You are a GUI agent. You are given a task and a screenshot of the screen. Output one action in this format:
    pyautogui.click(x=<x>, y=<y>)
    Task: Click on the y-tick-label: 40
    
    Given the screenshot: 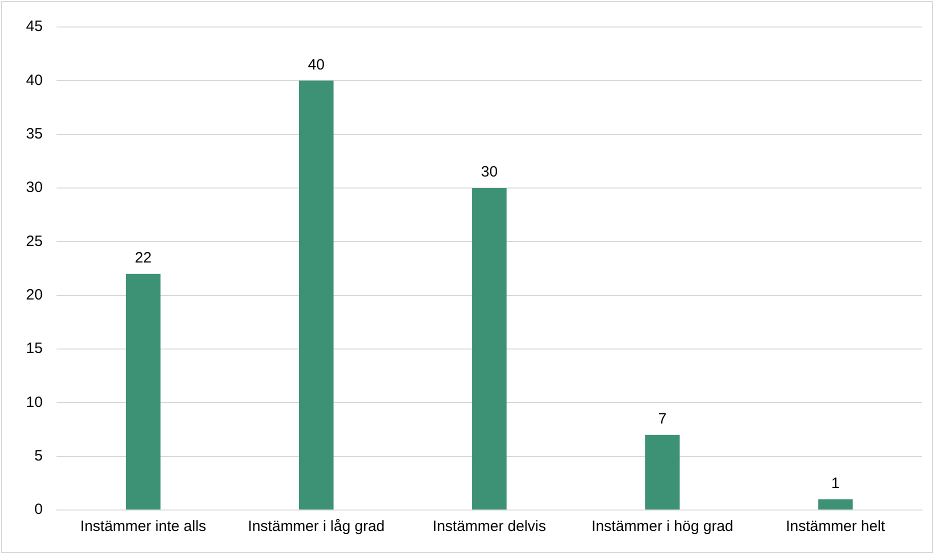 What is the action you would take?
    pyautogui.click(x=34, y=80)
    